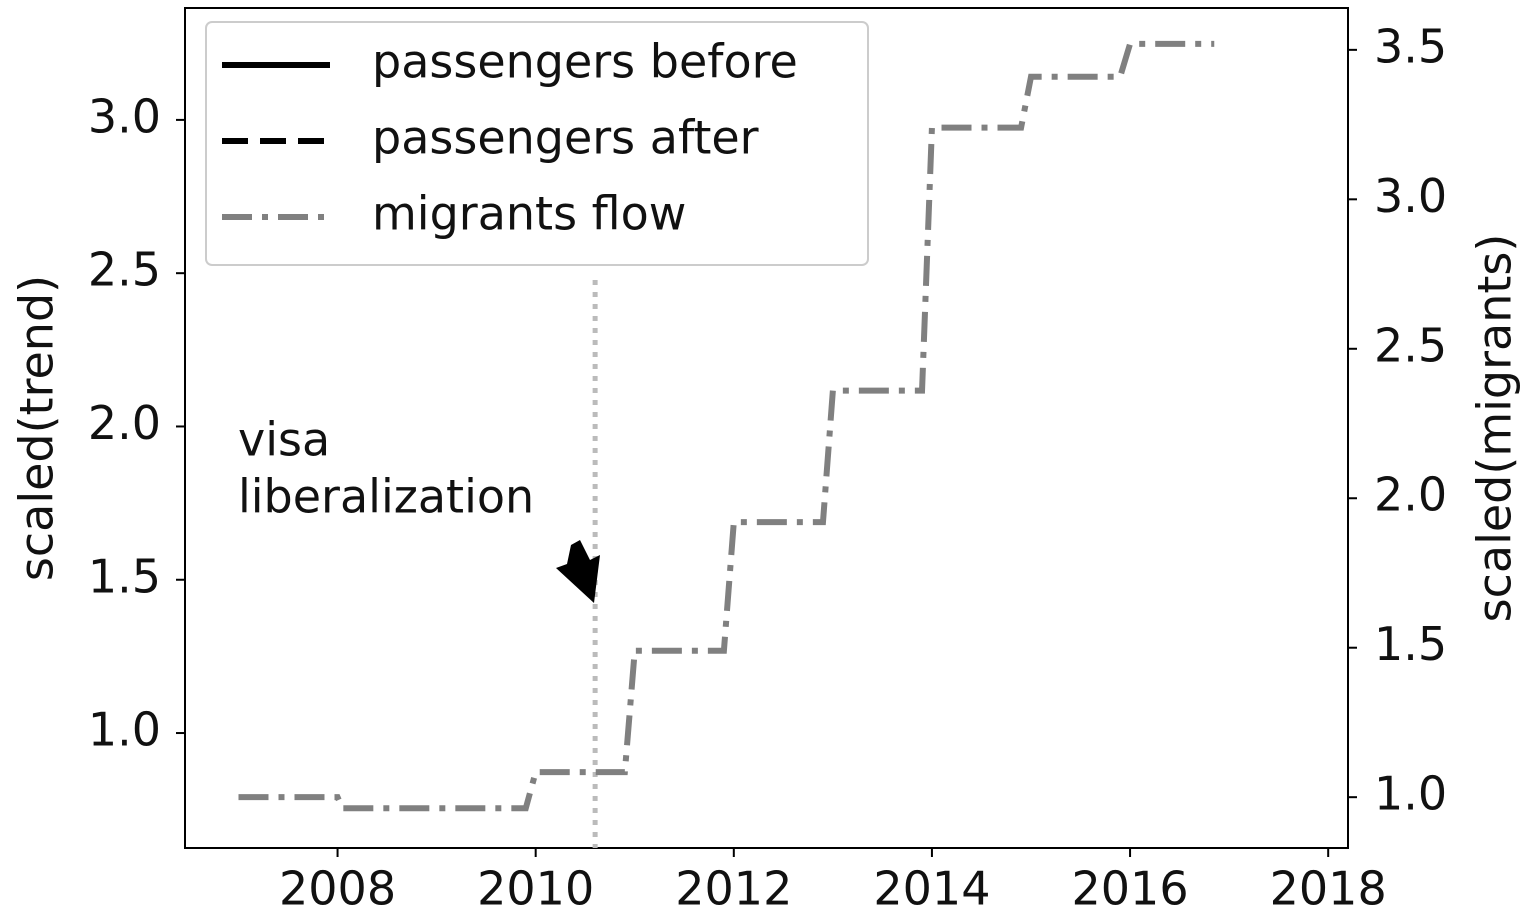  I want to click on y-tick-label: 1.0, so click(124, 730).